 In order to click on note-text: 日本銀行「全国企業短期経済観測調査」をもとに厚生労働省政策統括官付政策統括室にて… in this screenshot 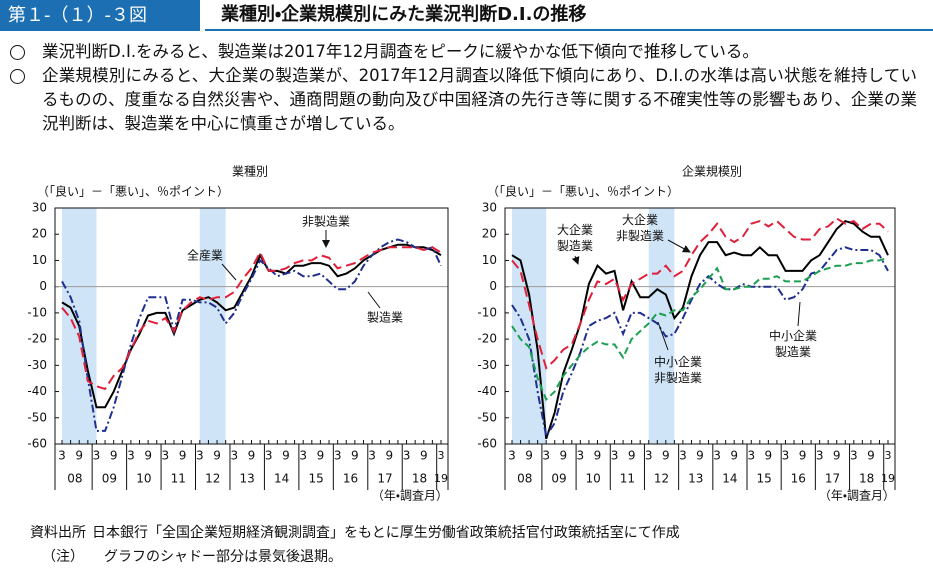, I will do `click(386, 533)`.